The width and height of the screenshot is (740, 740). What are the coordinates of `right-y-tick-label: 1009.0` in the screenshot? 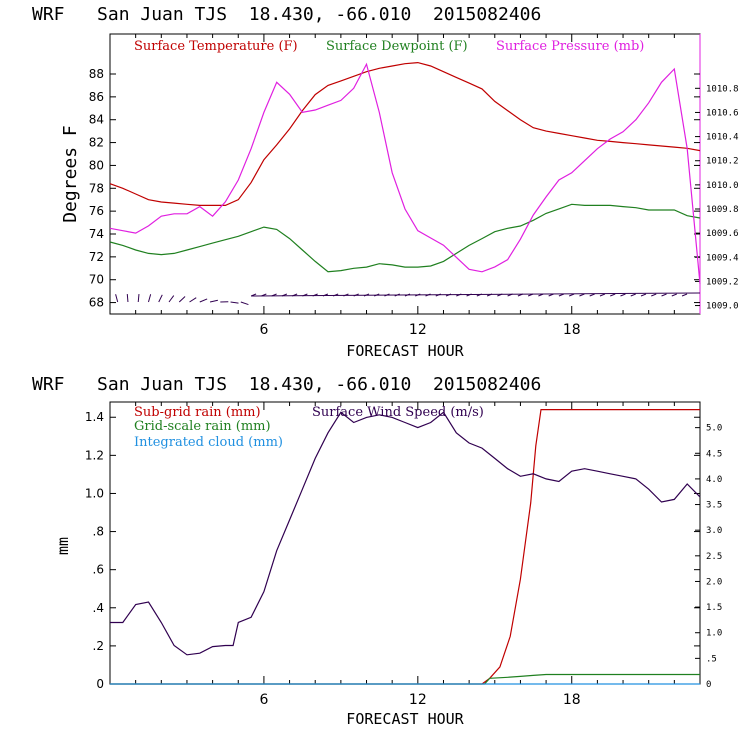 It's located at (722, 307).